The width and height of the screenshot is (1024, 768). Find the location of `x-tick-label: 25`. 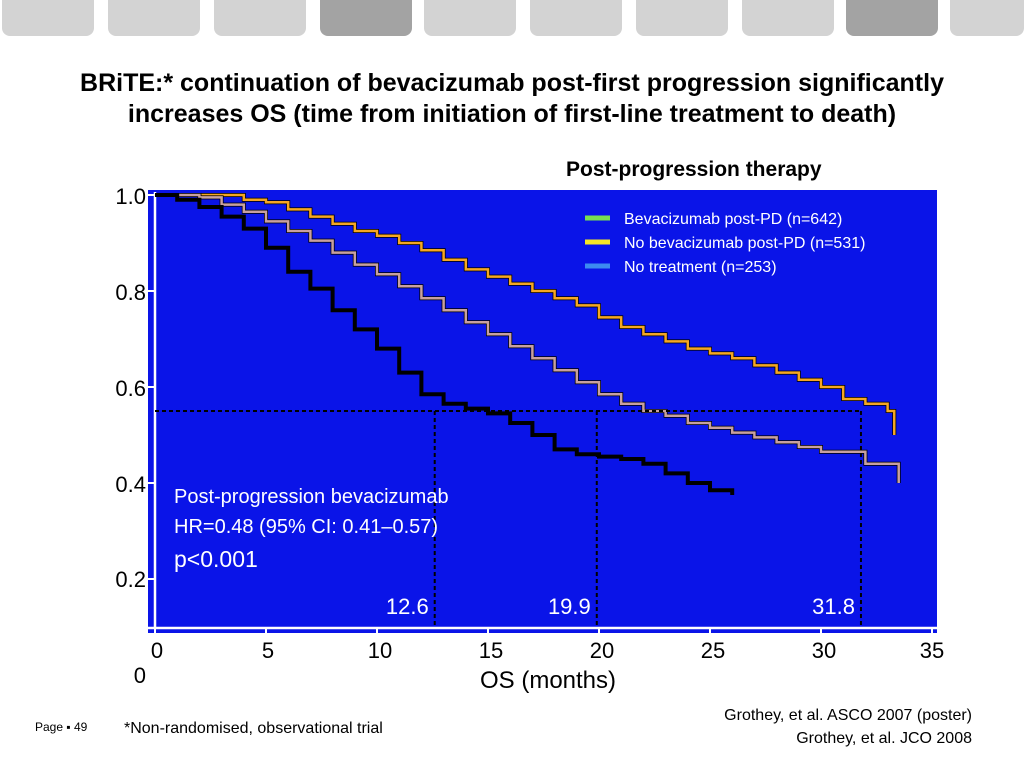

x-tick-label: 25 is located at coordinates (713, 650).